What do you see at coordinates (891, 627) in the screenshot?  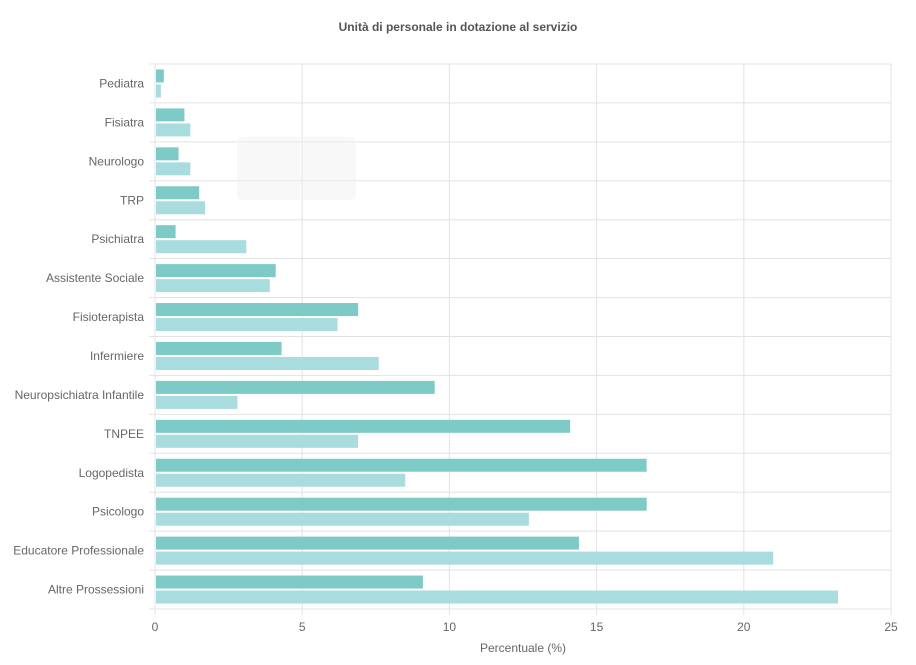 I see `x-tick-label: 25` at bounding box center [891, 627].